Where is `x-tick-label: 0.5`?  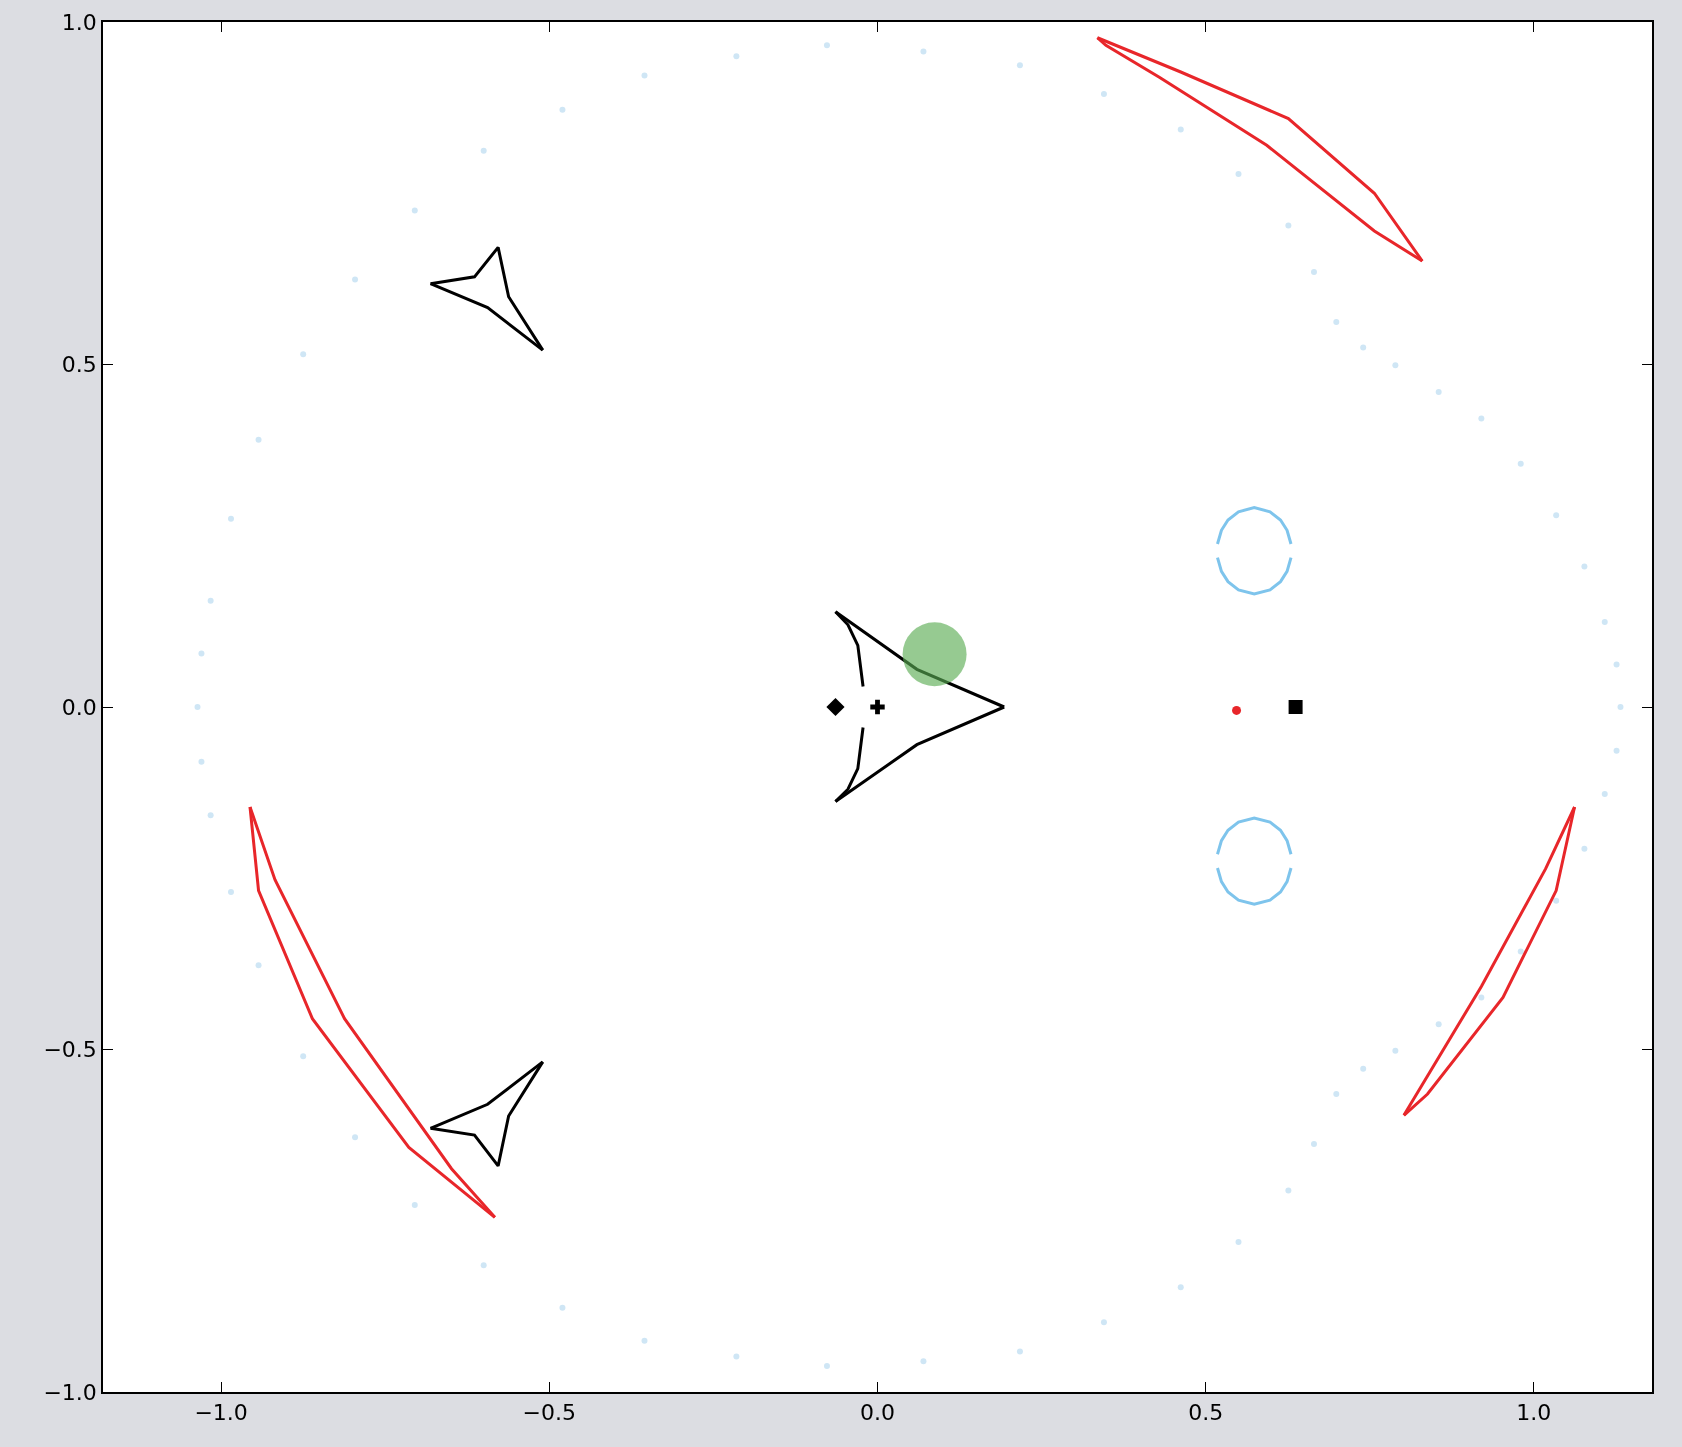
x-tick-label: 0.5 is located at coordinates (1206, 1413).